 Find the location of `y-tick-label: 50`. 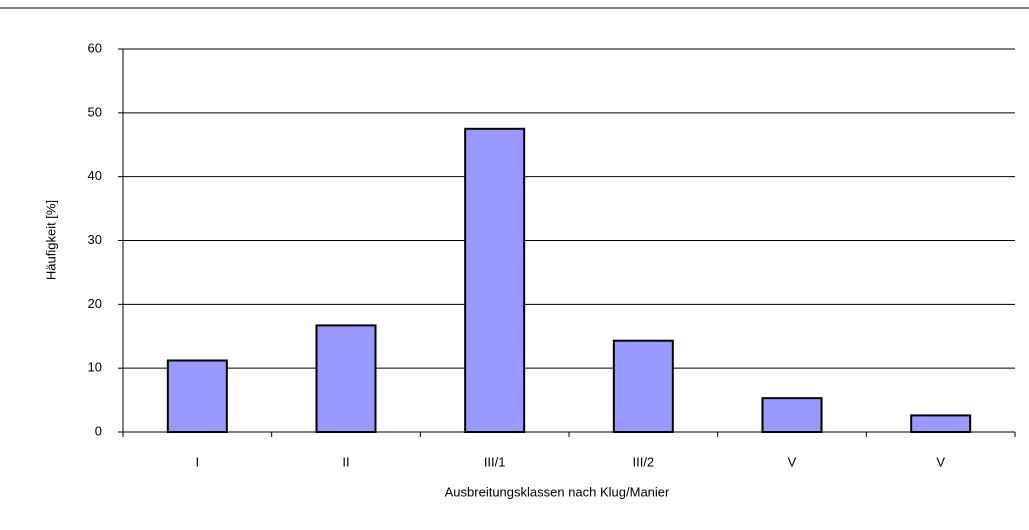

y-tick-label: 50 is located at coordinates (95, 111).